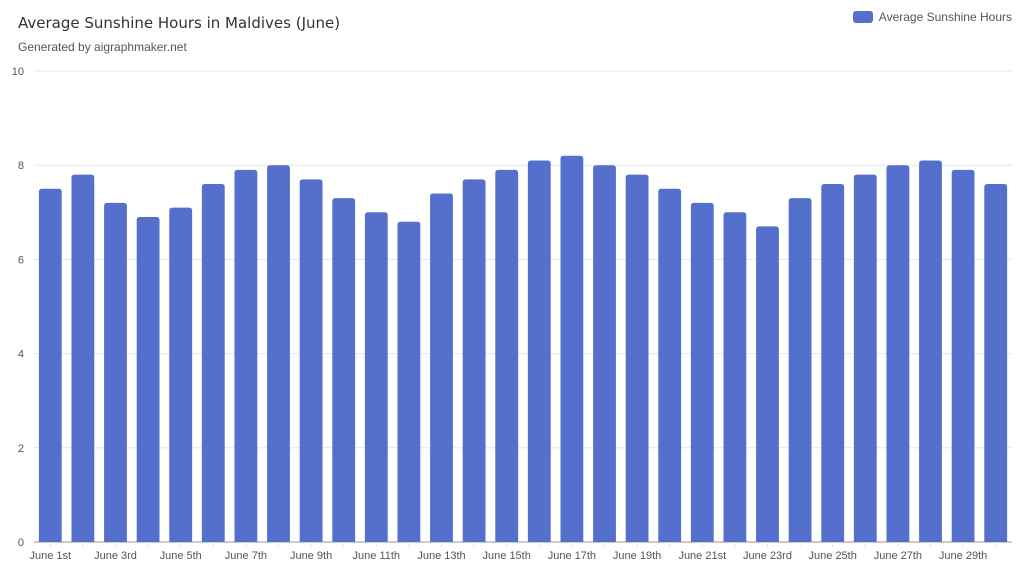 The image size is (1024, 574). Describe the element at coordinates (311, 556) in the screenshot. I see `x-tick-label: June 9th` at that location.